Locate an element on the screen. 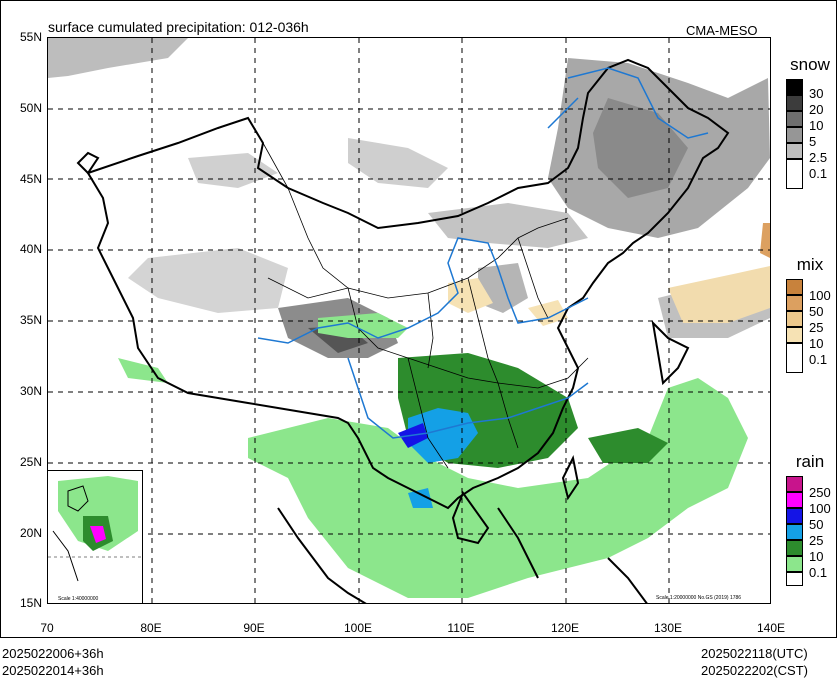 The image size is (839, 682). lon-label-90e: 90E is located at coordinates (254, 628).